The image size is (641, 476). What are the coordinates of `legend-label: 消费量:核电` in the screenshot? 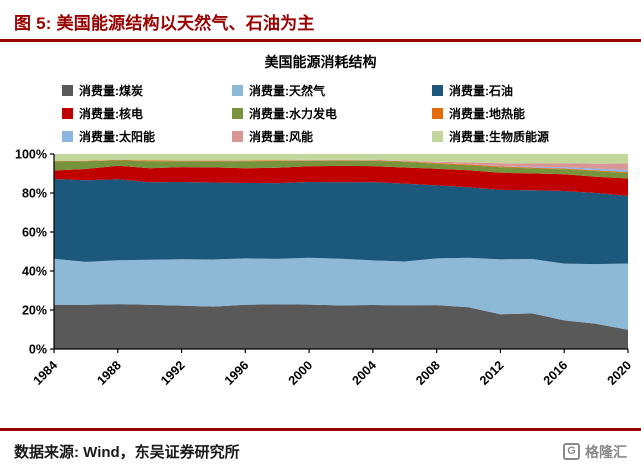 It's located at (111, 114).